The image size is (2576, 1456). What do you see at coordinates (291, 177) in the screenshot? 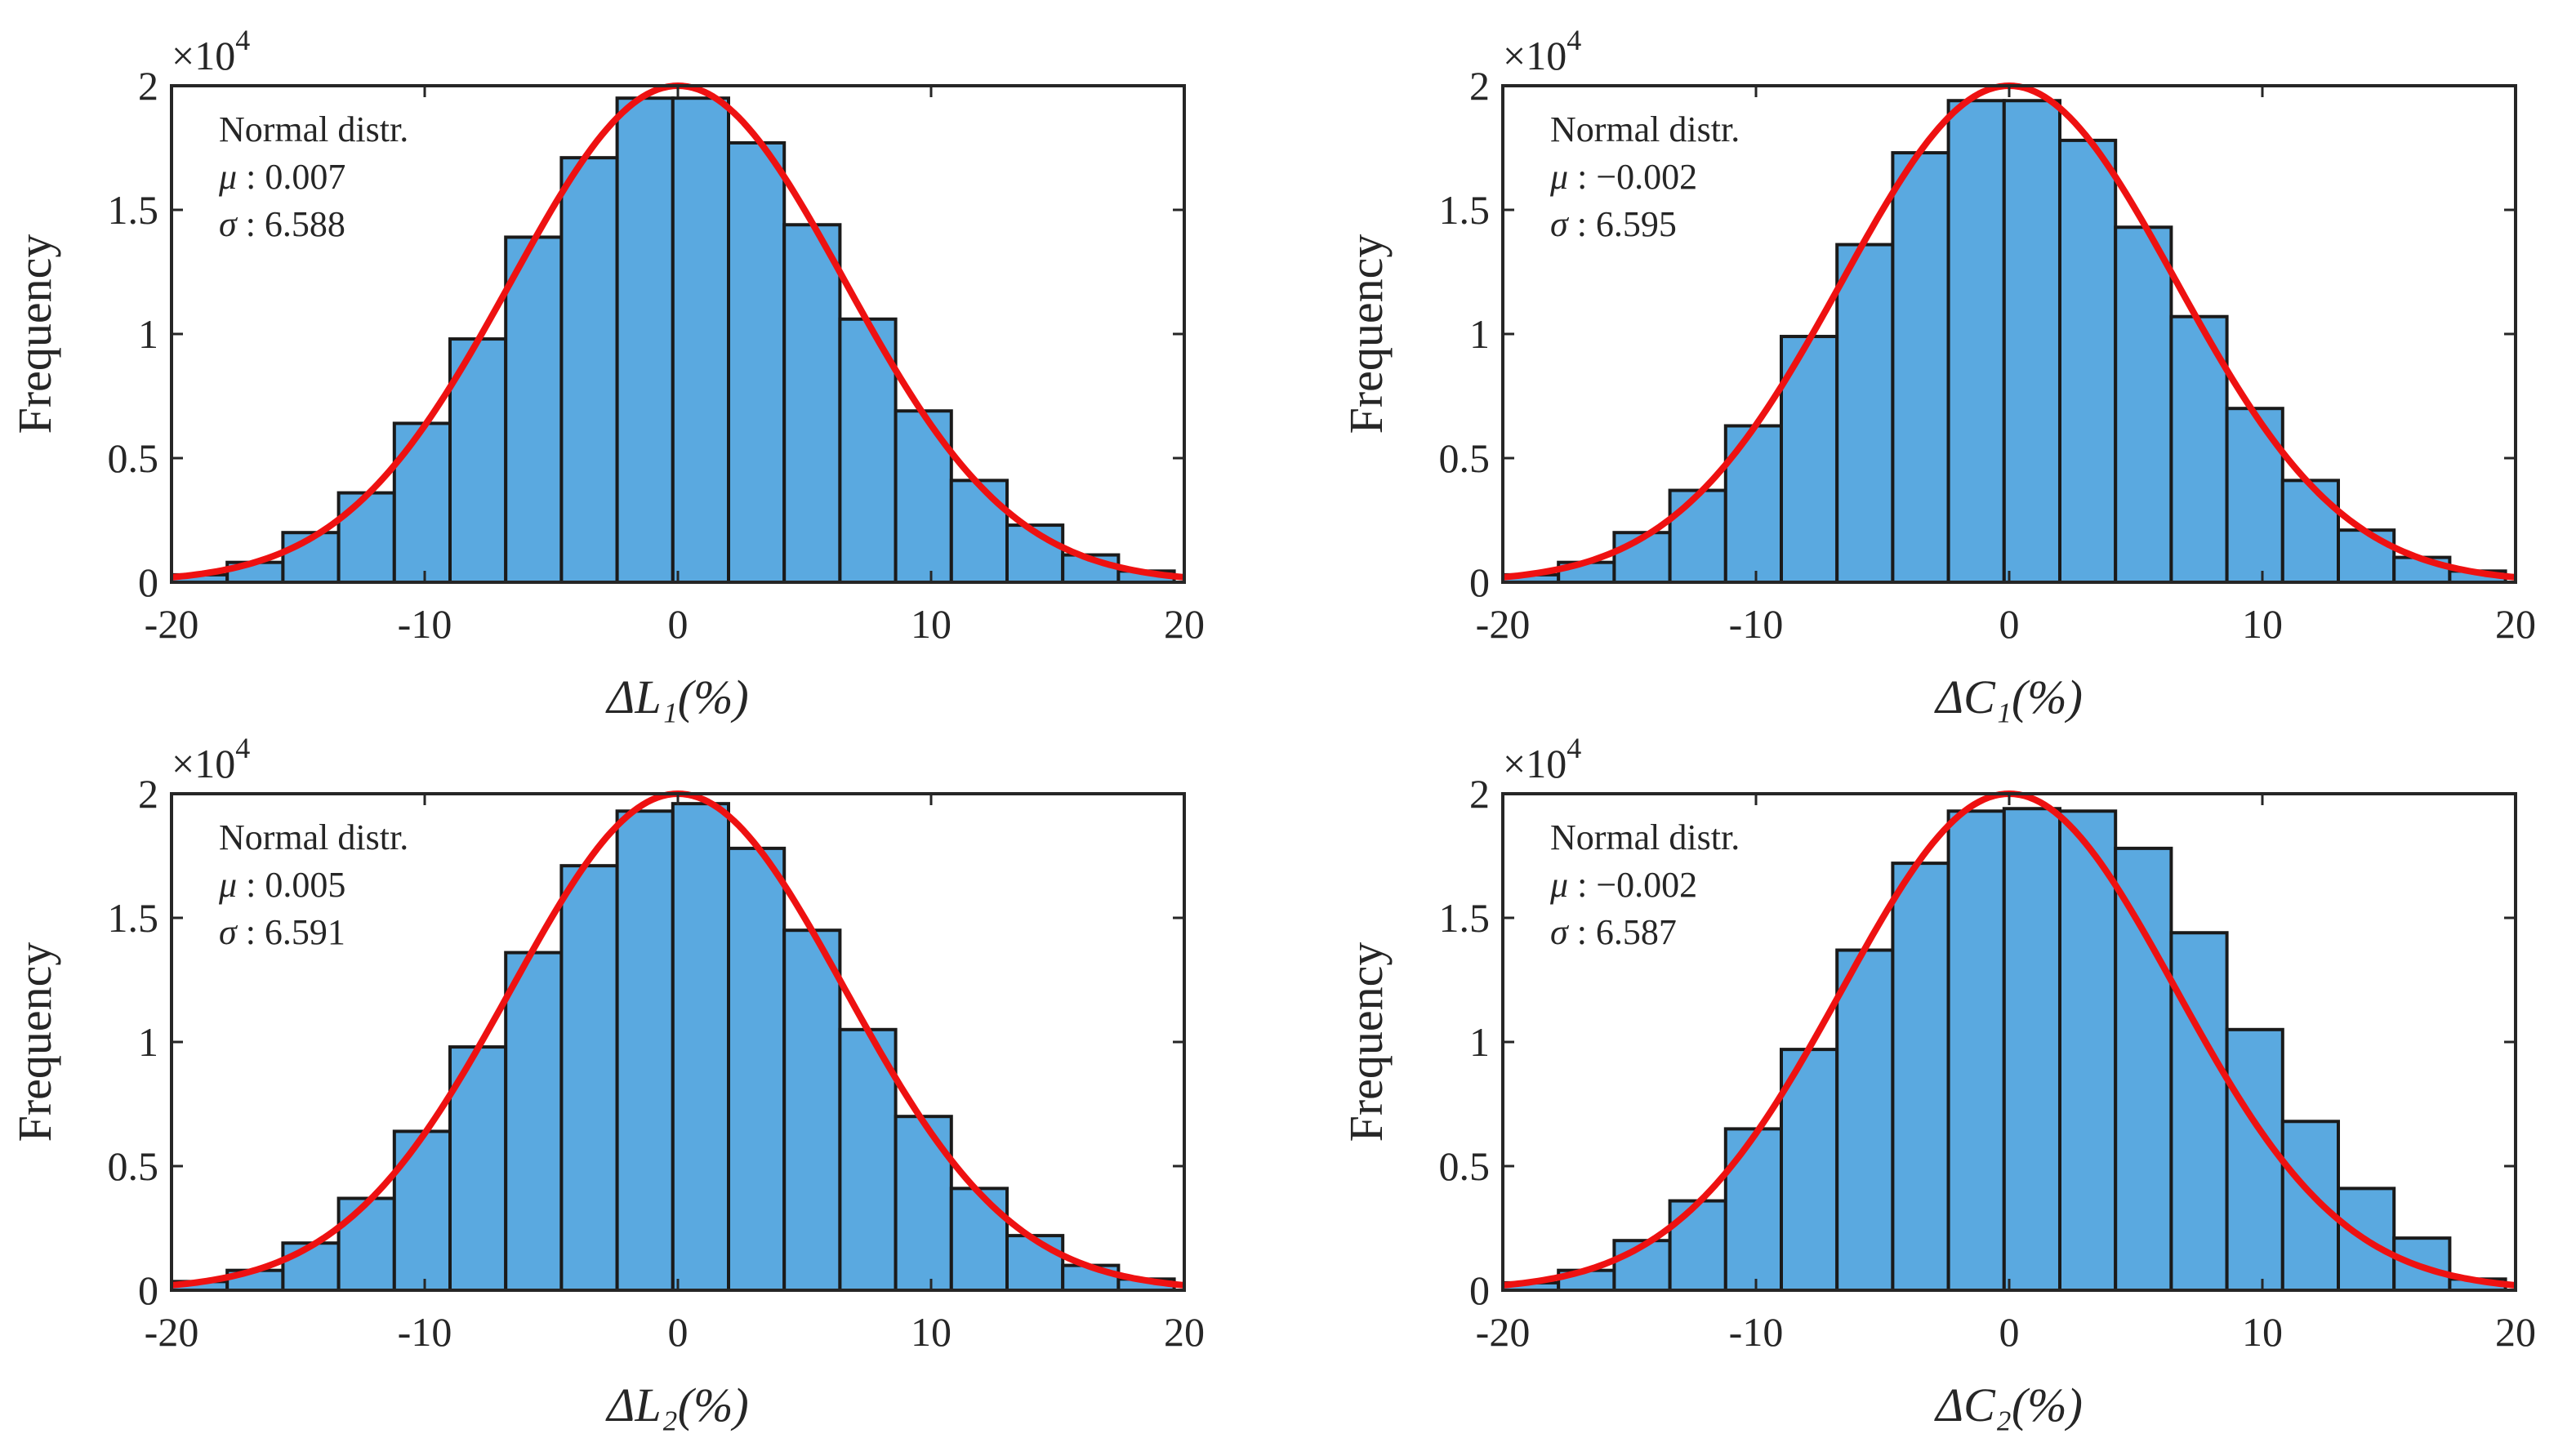
I see `mu-value: : 0.007` at bounding box center [291, 177].